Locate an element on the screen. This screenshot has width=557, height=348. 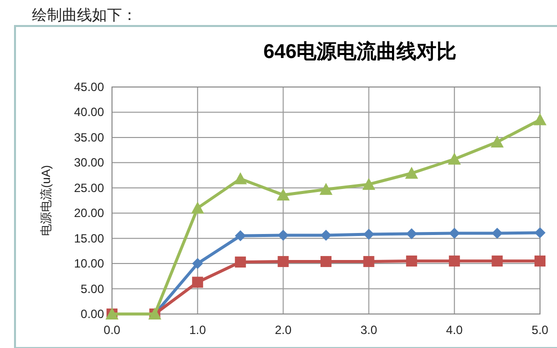
y-tick-label: 20.00 is located at coordinates (89, 213).